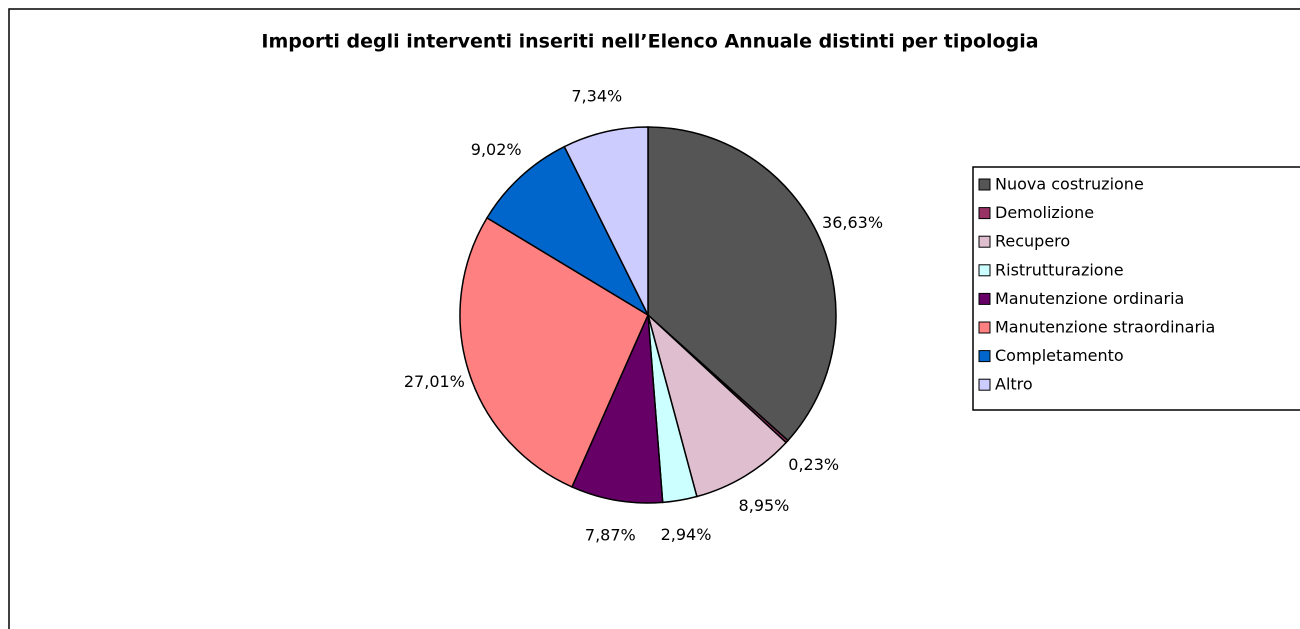 The image size is (1300, 629). What do you see at coordinates (1032, 241) in the screenshot?
I see `legend-label: Recupero` at bounding box center [1032, 241].